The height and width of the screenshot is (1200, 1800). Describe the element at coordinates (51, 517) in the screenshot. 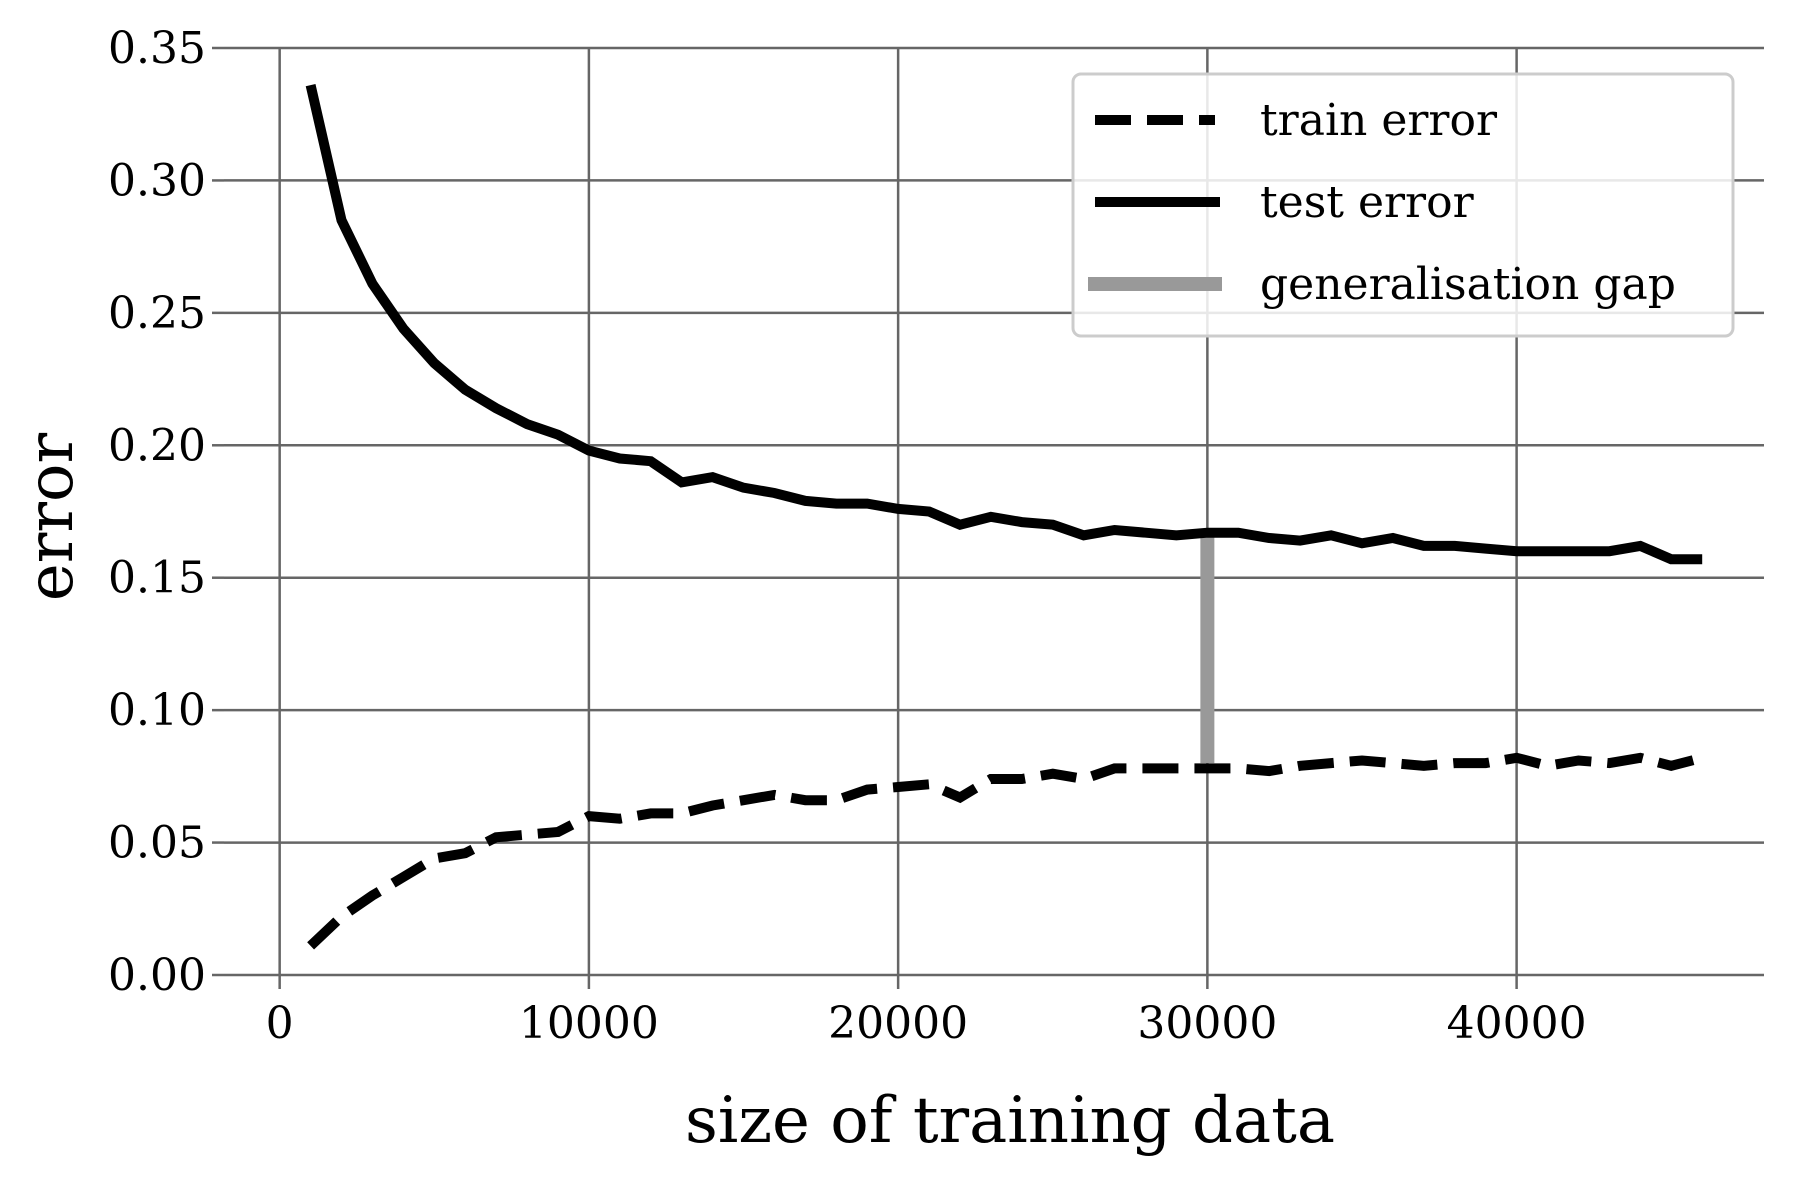

I see `y-axis-title: error` at that location.